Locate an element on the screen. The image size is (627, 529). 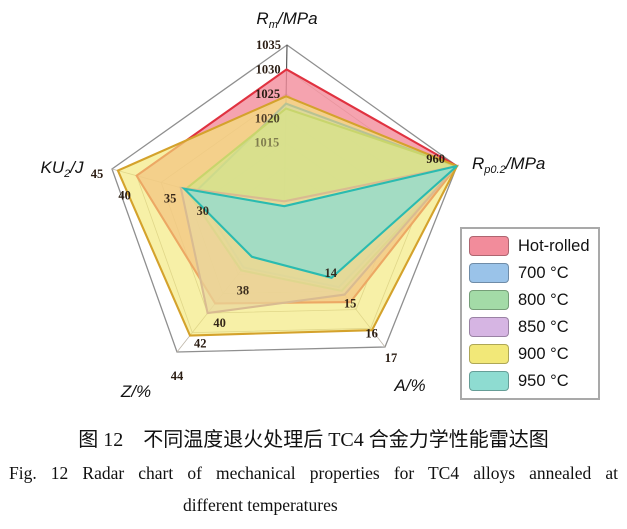
caption-english-line2: different temperatures is located at coordinates (260, 505).